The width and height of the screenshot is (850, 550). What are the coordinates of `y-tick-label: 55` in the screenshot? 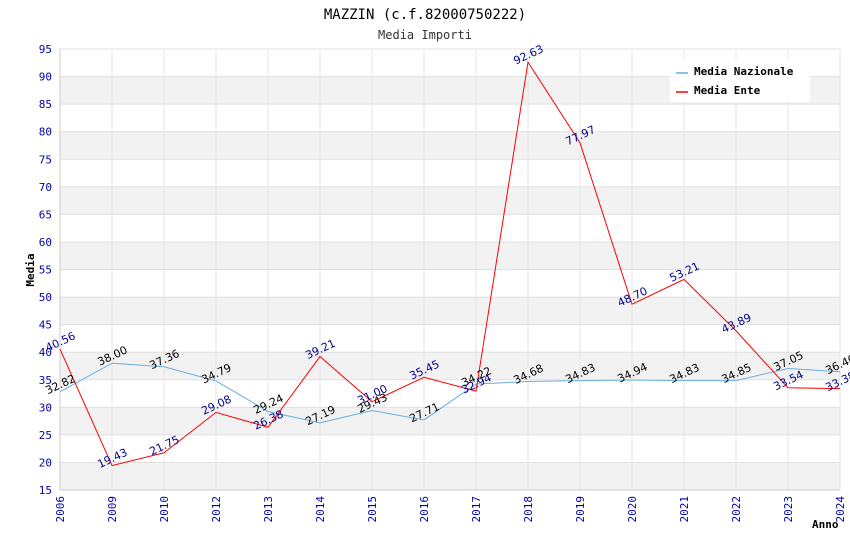 It's located at (45, 270).